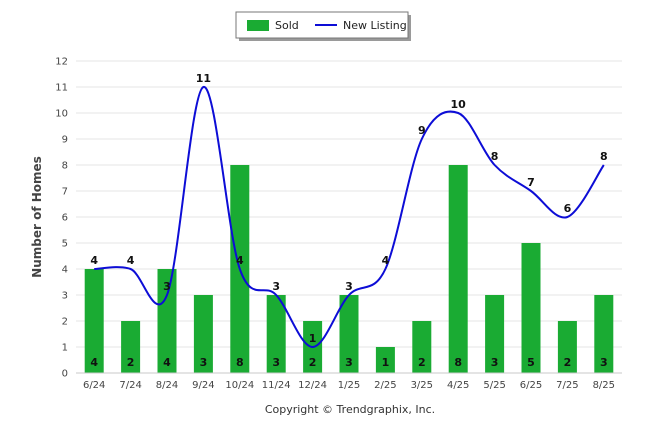  Describe the element at coordinates (312, 385) in the screenshot. I see `x-tick-label: 12/24` at that location.